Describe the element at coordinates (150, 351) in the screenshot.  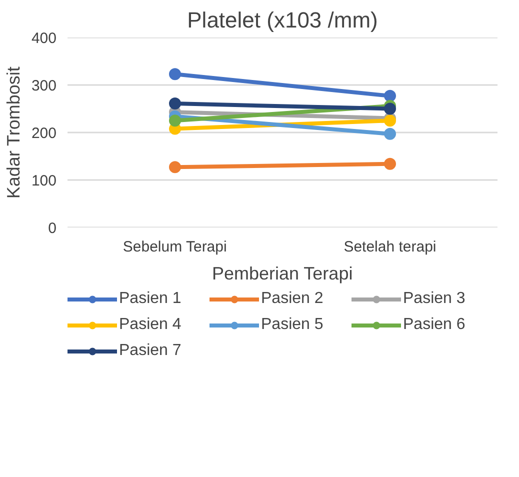
I see `legend-label: Pasien 7` at that location.